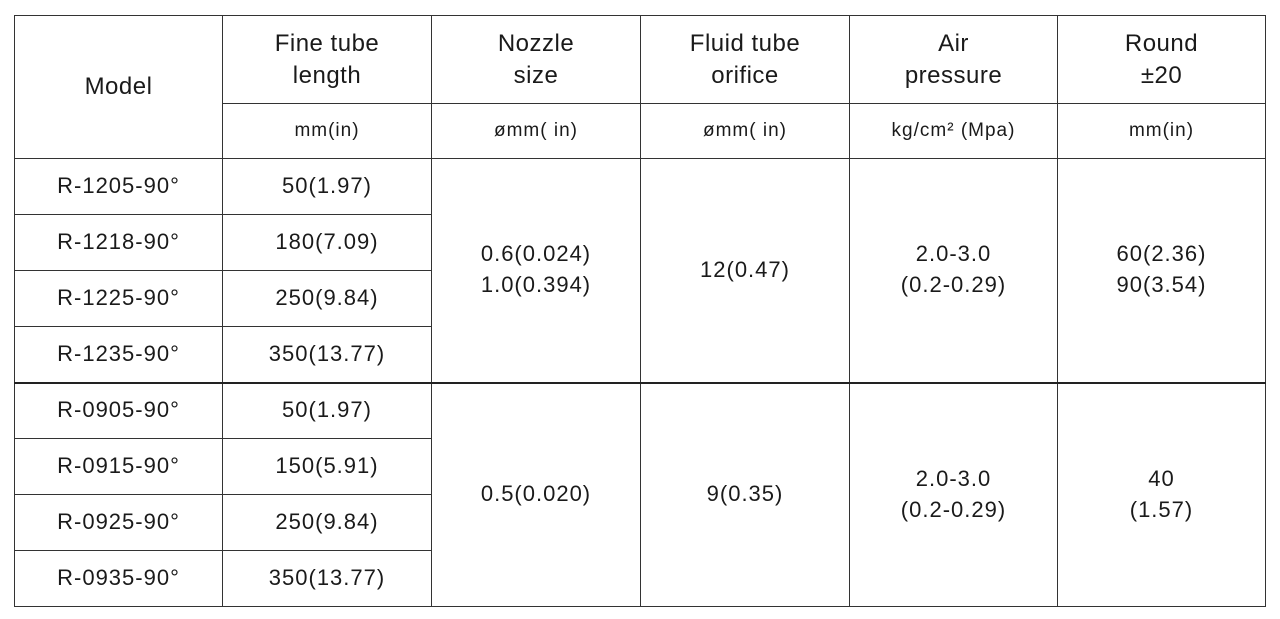 The image size is (1280, 619). What do you see at coordinates (745, 59) in the screenshot?
I see `header-cell: Fluid tube orifice` at bounding box center [745, 59].